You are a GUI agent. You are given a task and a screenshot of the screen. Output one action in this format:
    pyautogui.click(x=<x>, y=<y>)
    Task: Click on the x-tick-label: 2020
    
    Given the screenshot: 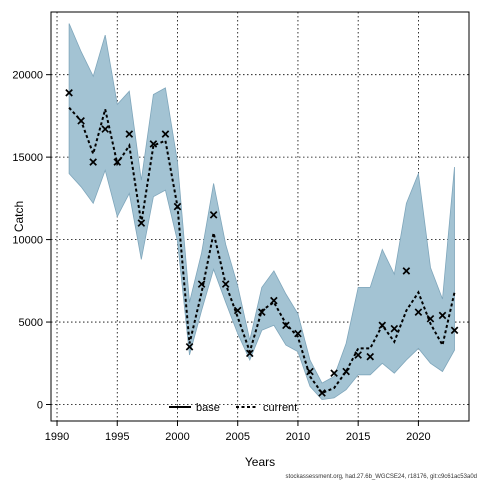 What is the action you would take?
    pyautogui.click(x=418, y=437)
    